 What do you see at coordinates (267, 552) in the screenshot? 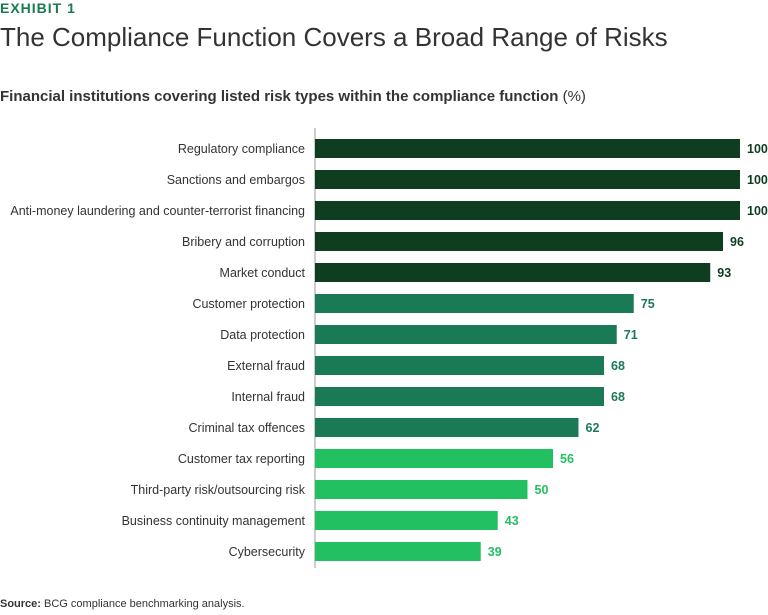
I see `category-label: Cybersecurity` at bounding box center [267, 552].